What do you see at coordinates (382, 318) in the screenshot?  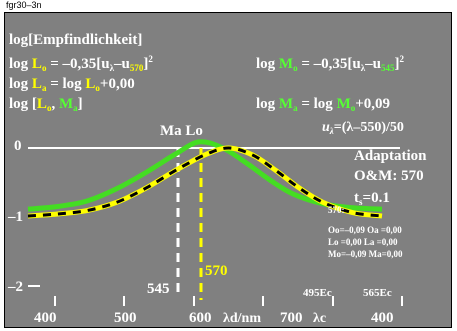 I see `xtick-label-400b: 400` at bounding box center [382, 318].